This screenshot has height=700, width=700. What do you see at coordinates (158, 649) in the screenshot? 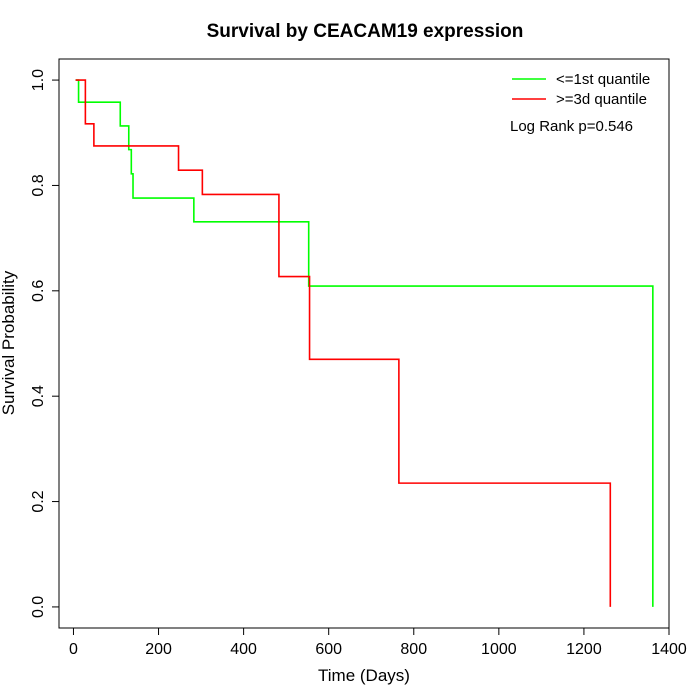
I see `x-tick-label: 200` at bounding box center [158, 649].